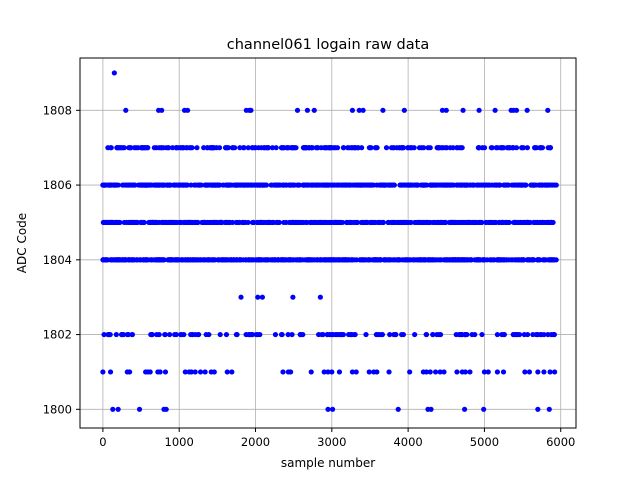 The width and height of the screenshot is (640, 480). Describe the element at coordinates (57, 409) in the screenshot. I see `y-tick-label: 1800` at that location.